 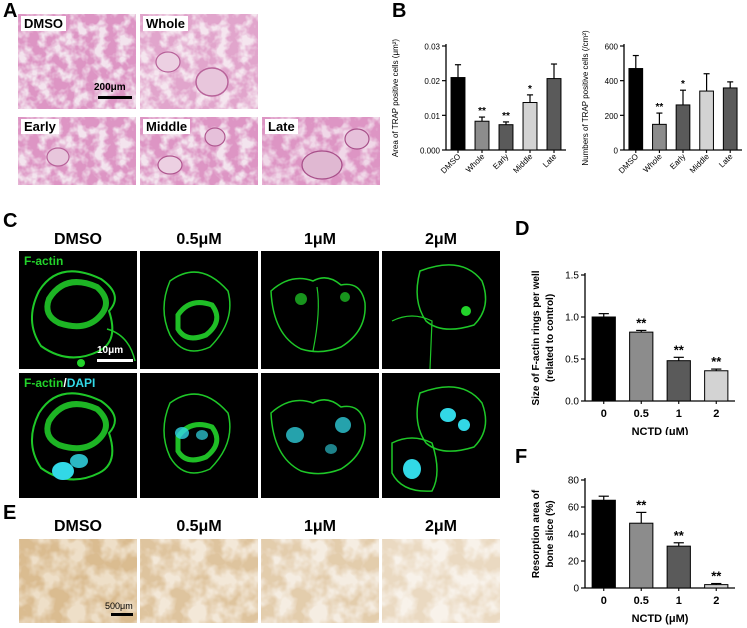 I want to click on col-title-c-dmso: DMSO, so click(x=78, y=239).